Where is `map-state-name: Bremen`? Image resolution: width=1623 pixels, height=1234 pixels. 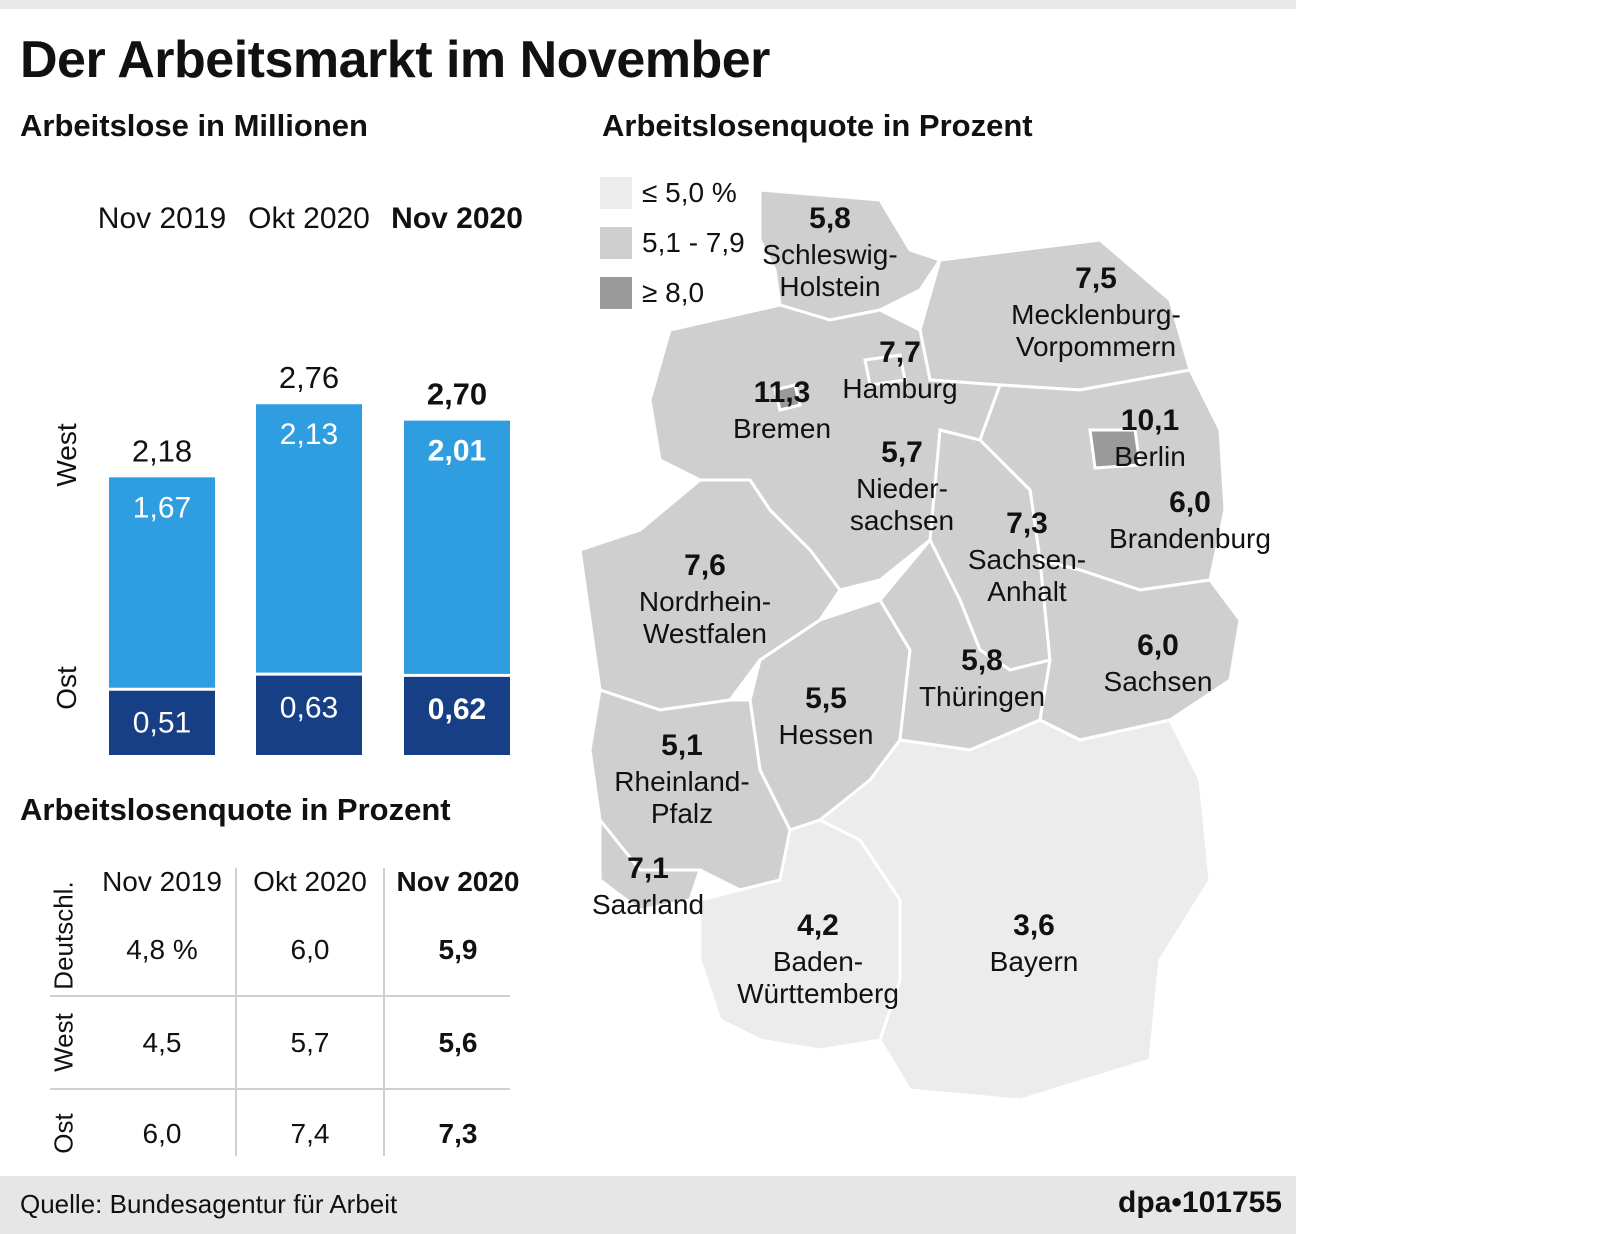
map-state-name: Bremen is located at coordinates (782, 428).